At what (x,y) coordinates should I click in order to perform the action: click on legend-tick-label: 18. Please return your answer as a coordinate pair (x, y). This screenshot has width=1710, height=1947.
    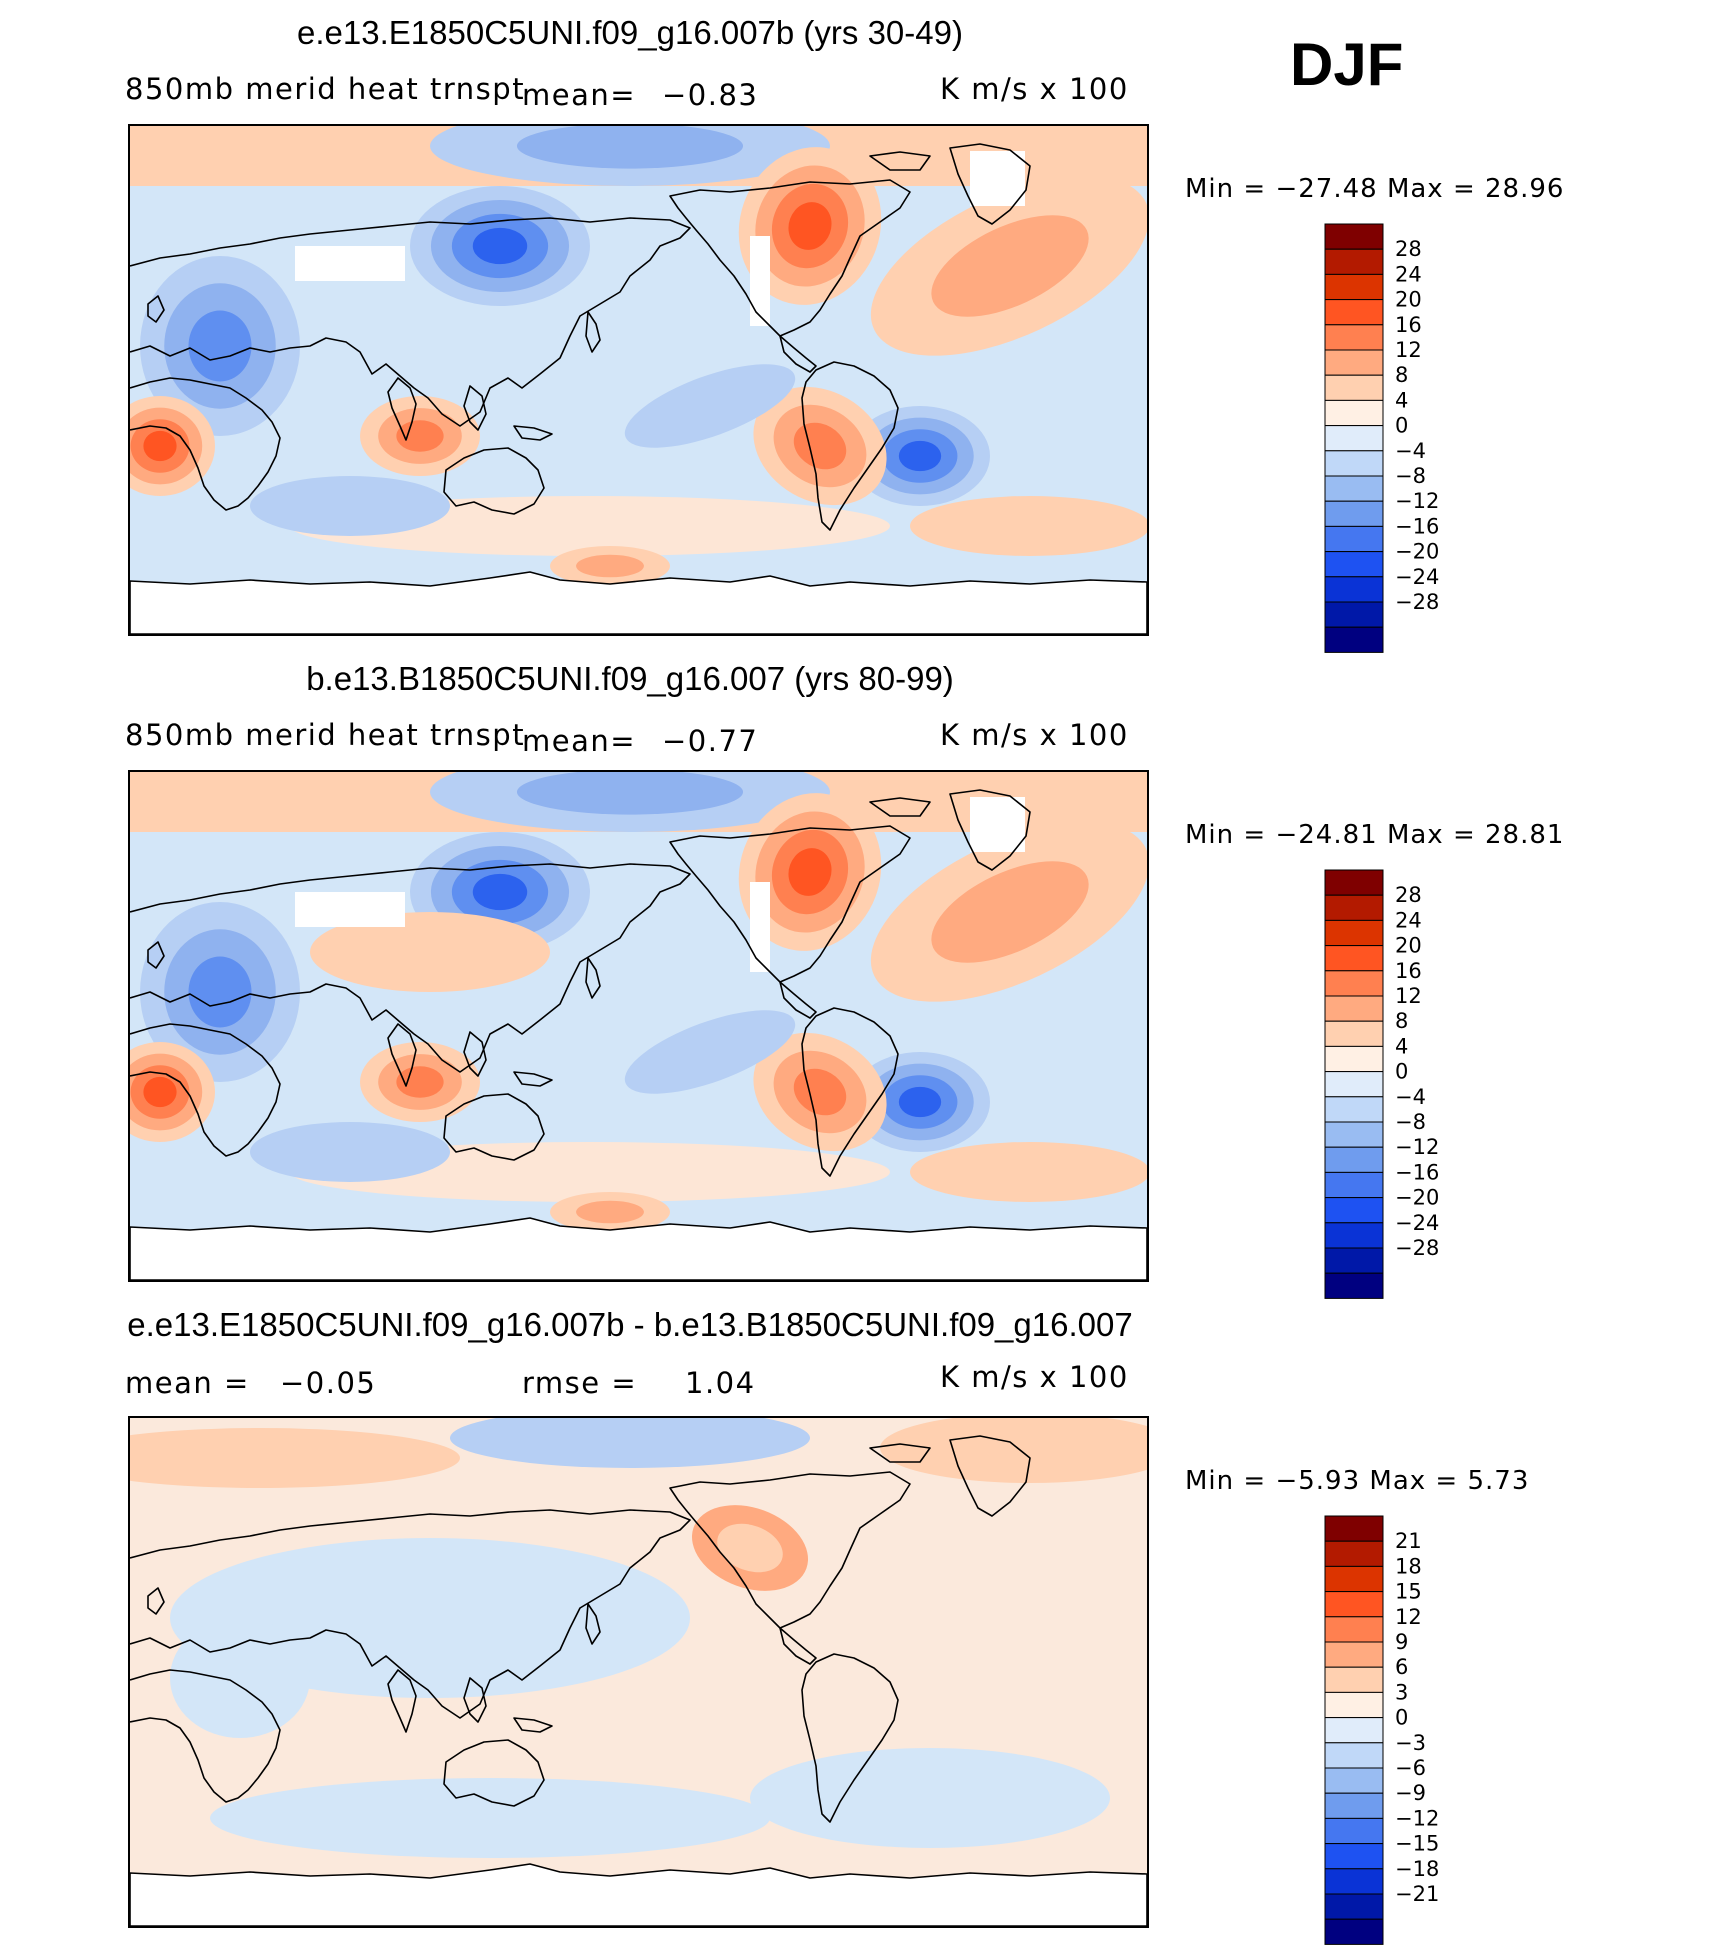
    Looking at the image, I should click on (1408, 1566).